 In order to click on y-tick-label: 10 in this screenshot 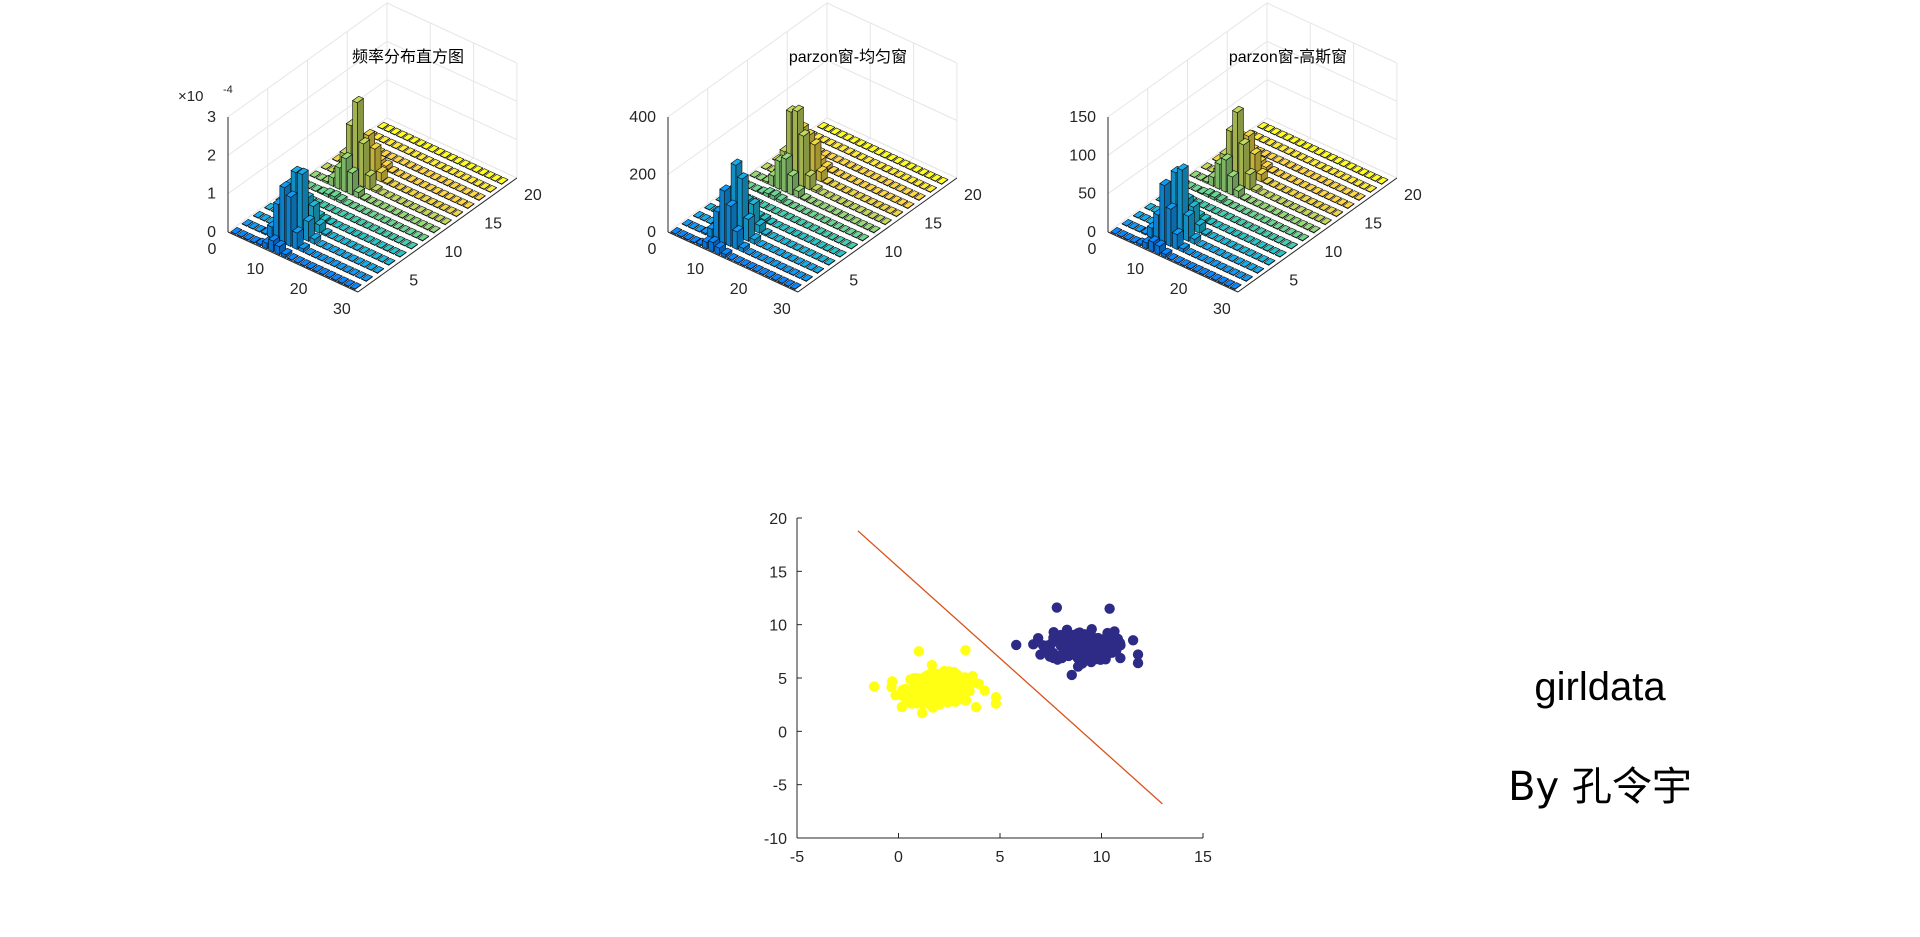, I will do `click(894, 252)`.